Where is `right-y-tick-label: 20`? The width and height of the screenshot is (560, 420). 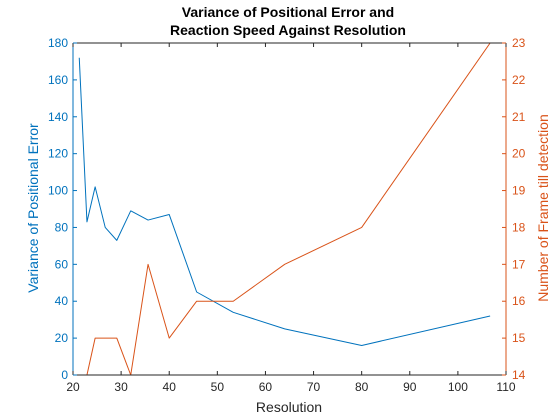
right-y-tick-label: 20 is located at coordinates (519, 154).